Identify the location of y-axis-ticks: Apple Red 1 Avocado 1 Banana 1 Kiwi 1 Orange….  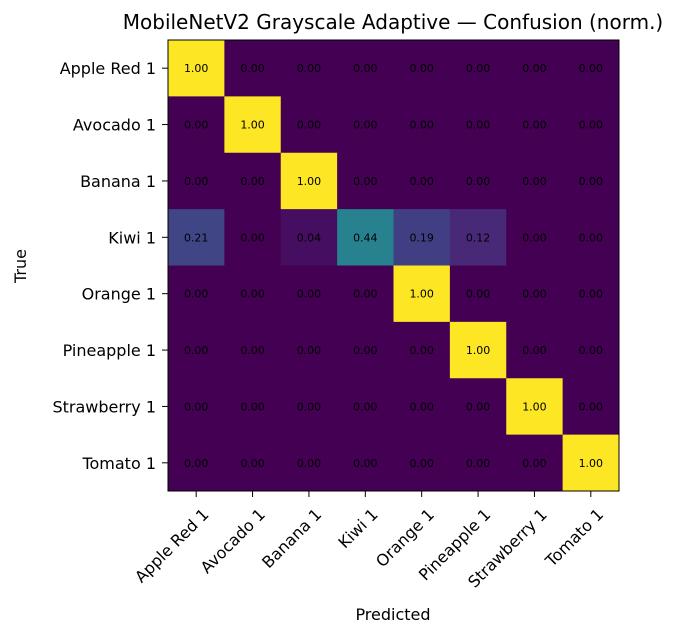
(110, 266).